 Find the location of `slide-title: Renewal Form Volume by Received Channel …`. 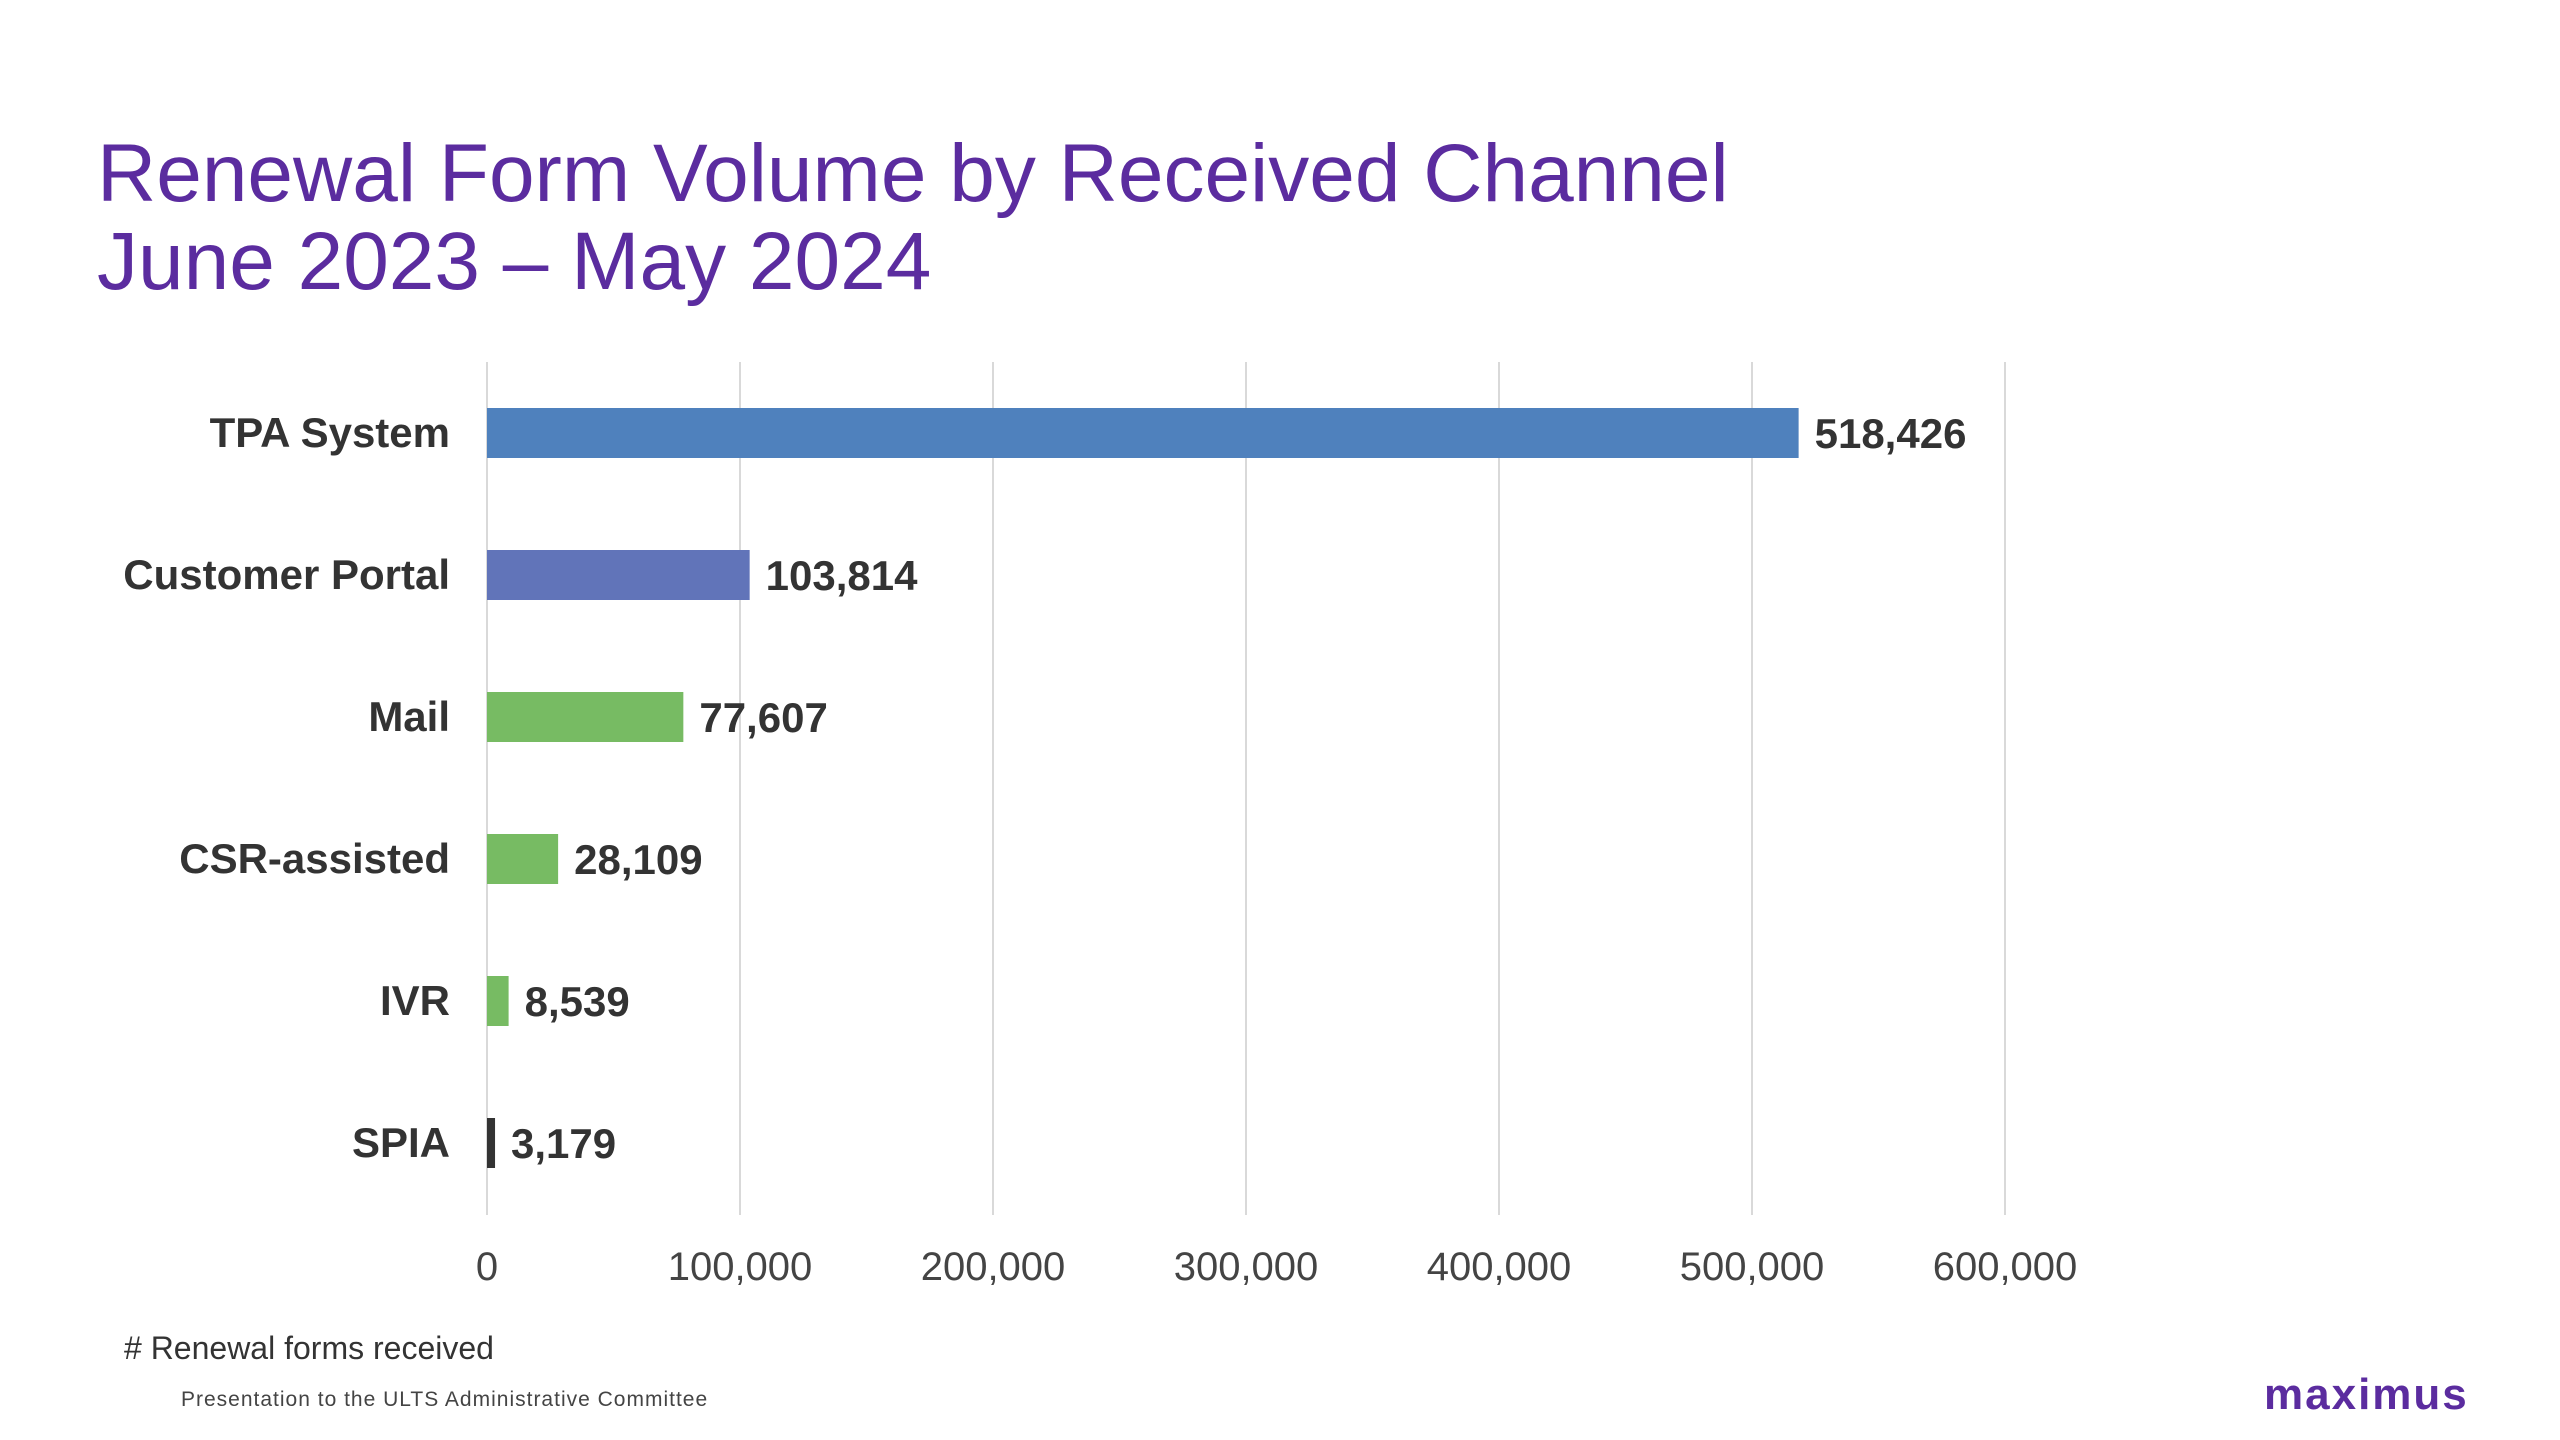

slide-title: Renewal Form Volume by Received Channel … is located at coordinates (913, 218).